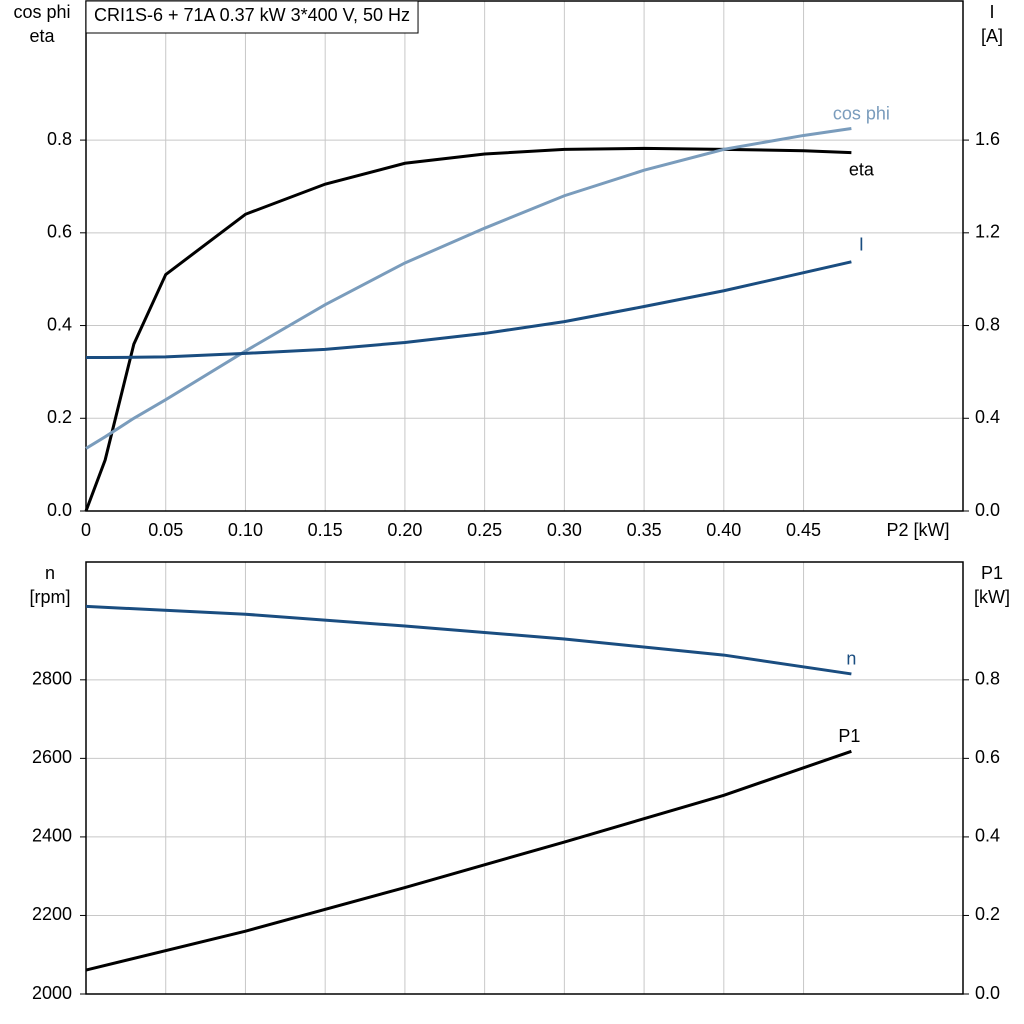 The width and height of the screenshot is (1024, 1024). What do you see at coordinates (52, 836) in the screenshot?
I see `y-tick-label: 2400` at bounding box center [52, 836].